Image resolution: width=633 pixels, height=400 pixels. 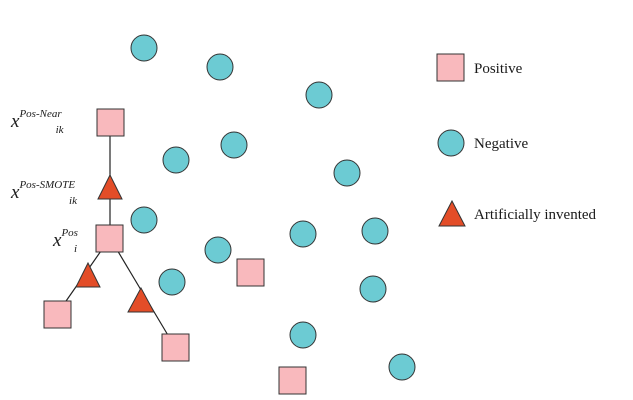 I want to click on invented-sample-smote, so click(x=110, y=186).